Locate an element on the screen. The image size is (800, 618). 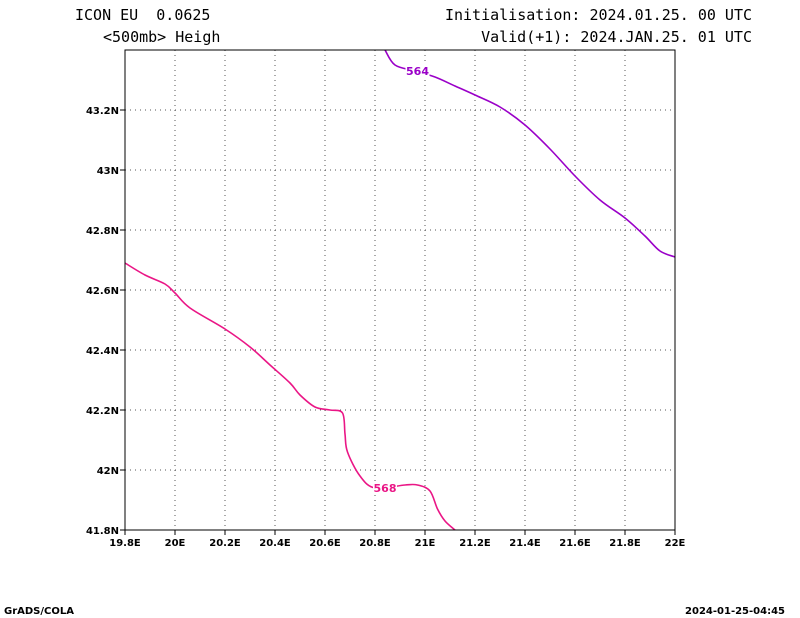
valid-time: Valid(+1): 2024.JAN.25. 01 UTC is located at coordinates (616, 37).